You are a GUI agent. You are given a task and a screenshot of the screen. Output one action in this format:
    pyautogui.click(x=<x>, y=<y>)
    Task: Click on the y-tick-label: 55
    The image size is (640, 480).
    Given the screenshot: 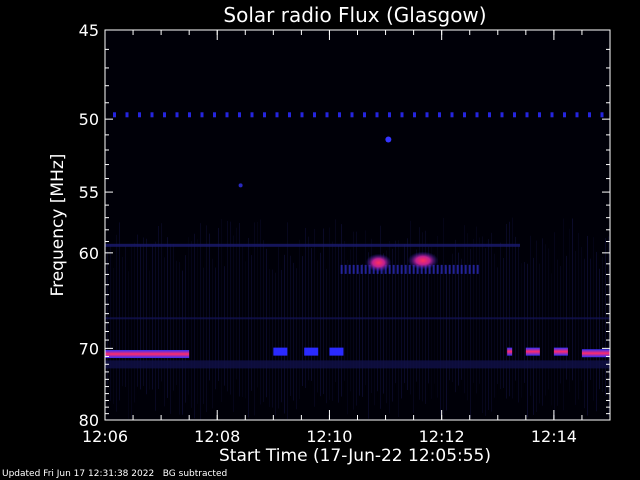 What is the action you would take?
    pyautogui.click(x=89, y=192)
    